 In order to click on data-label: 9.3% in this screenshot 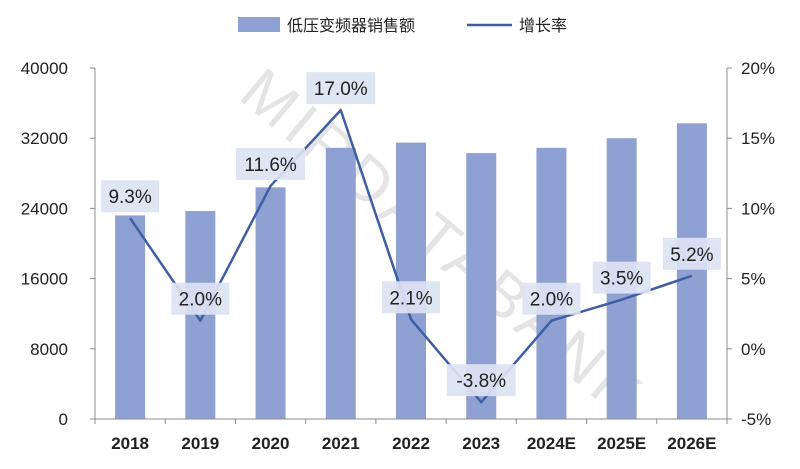, I will do `click(129, 197)`.